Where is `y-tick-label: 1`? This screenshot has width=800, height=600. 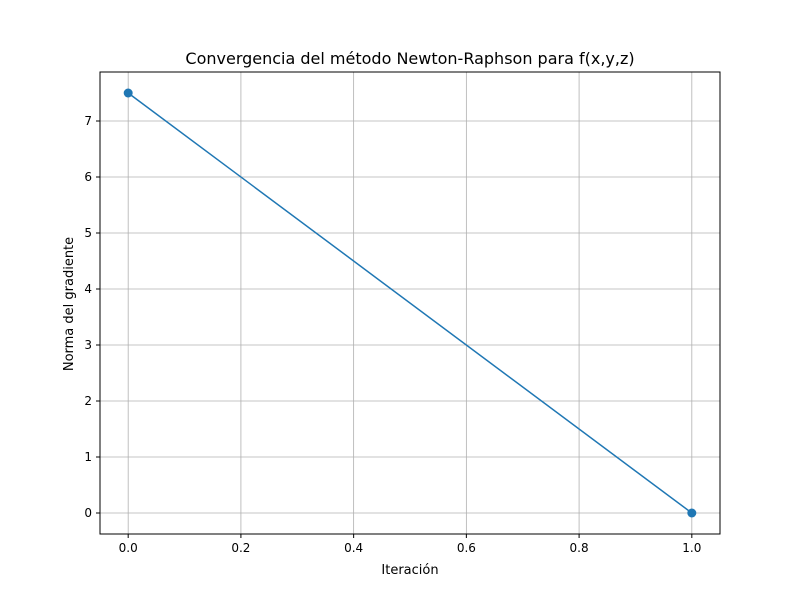 y-tick-label: 1 is located at coordinates (88, 457).